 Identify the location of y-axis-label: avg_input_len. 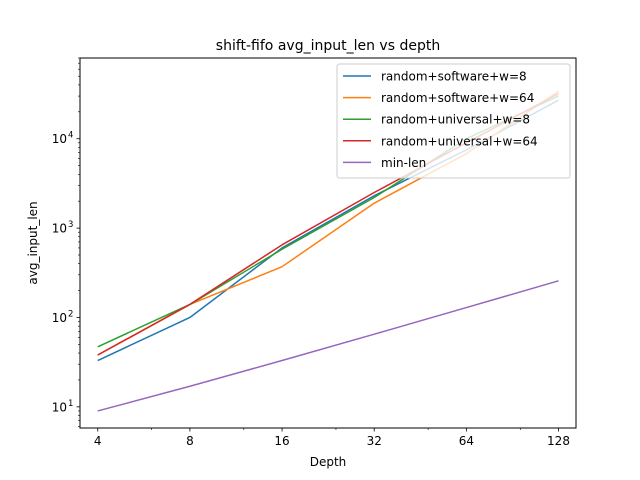
(33, 242).